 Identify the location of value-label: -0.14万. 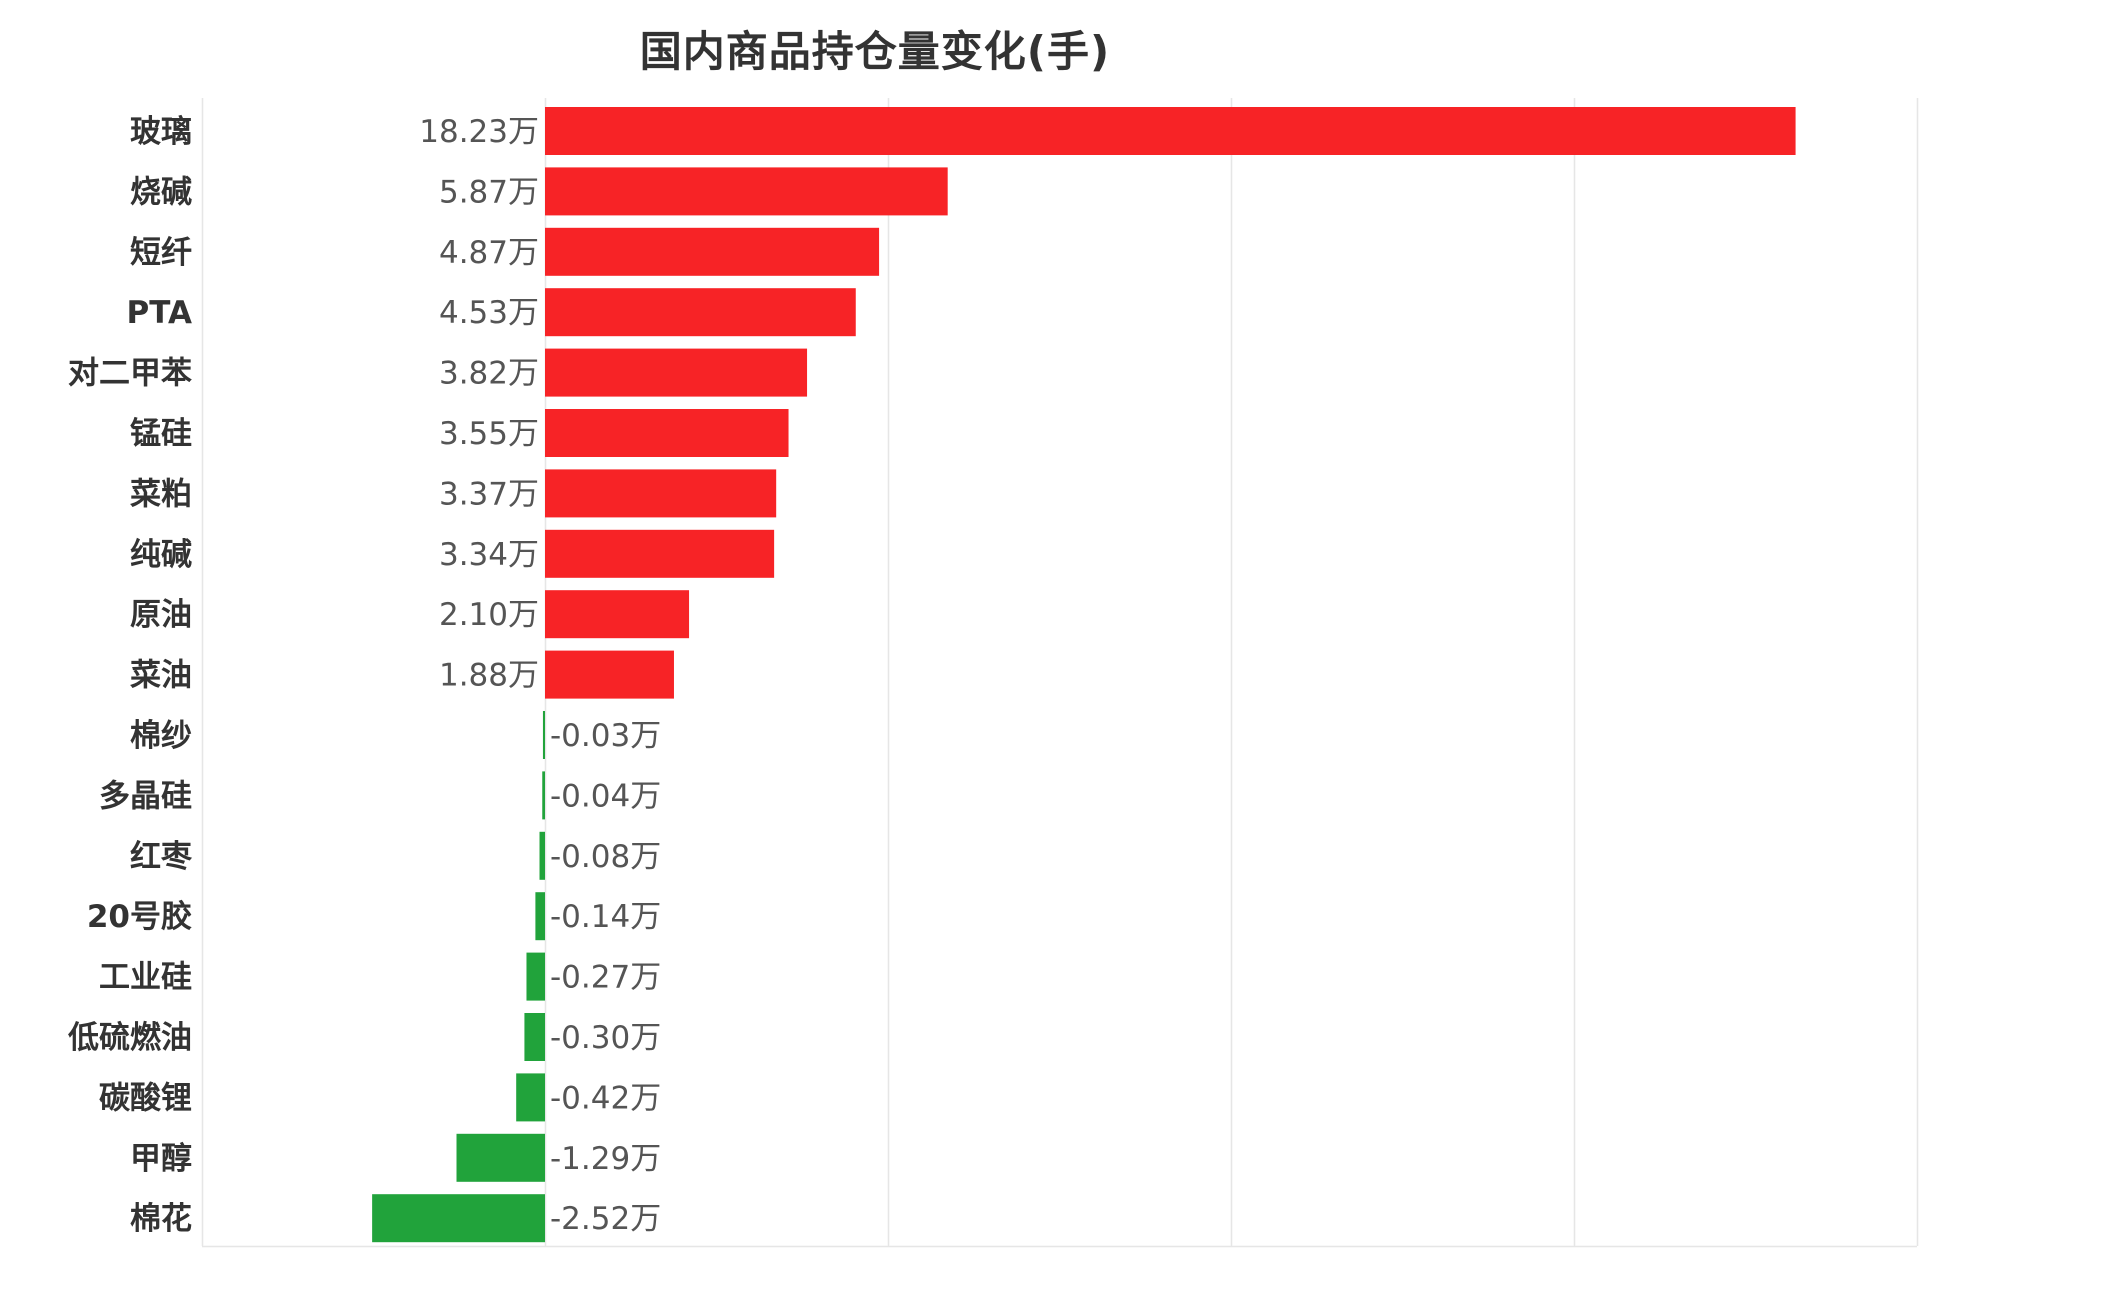
(605, 917).